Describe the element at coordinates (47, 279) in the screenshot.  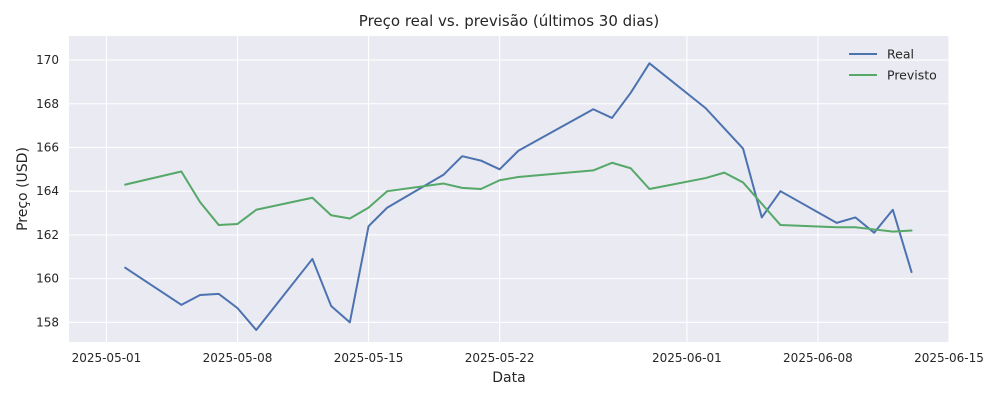
I see `y-tick-label: 160` at that location.